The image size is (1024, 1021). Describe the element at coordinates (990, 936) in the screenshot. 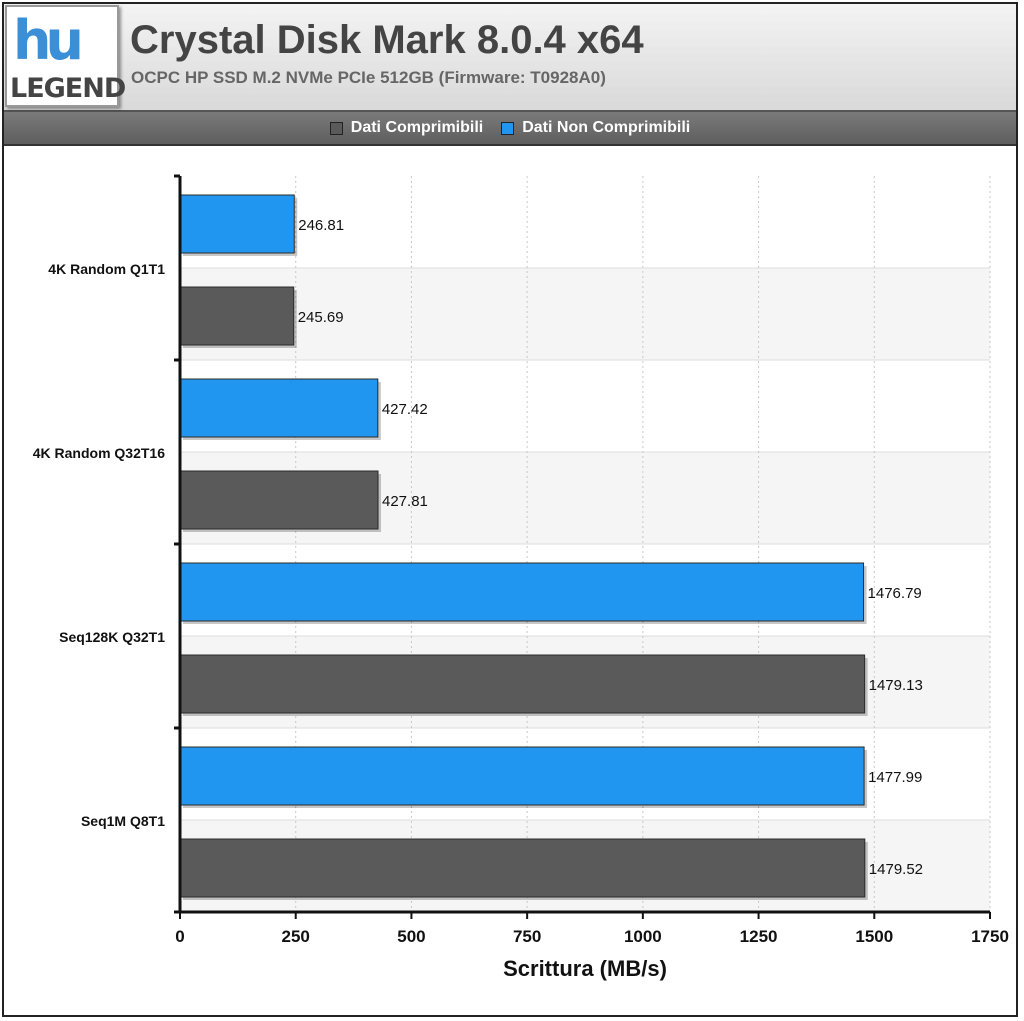

I see `x-tick-label: 1750` at that location.